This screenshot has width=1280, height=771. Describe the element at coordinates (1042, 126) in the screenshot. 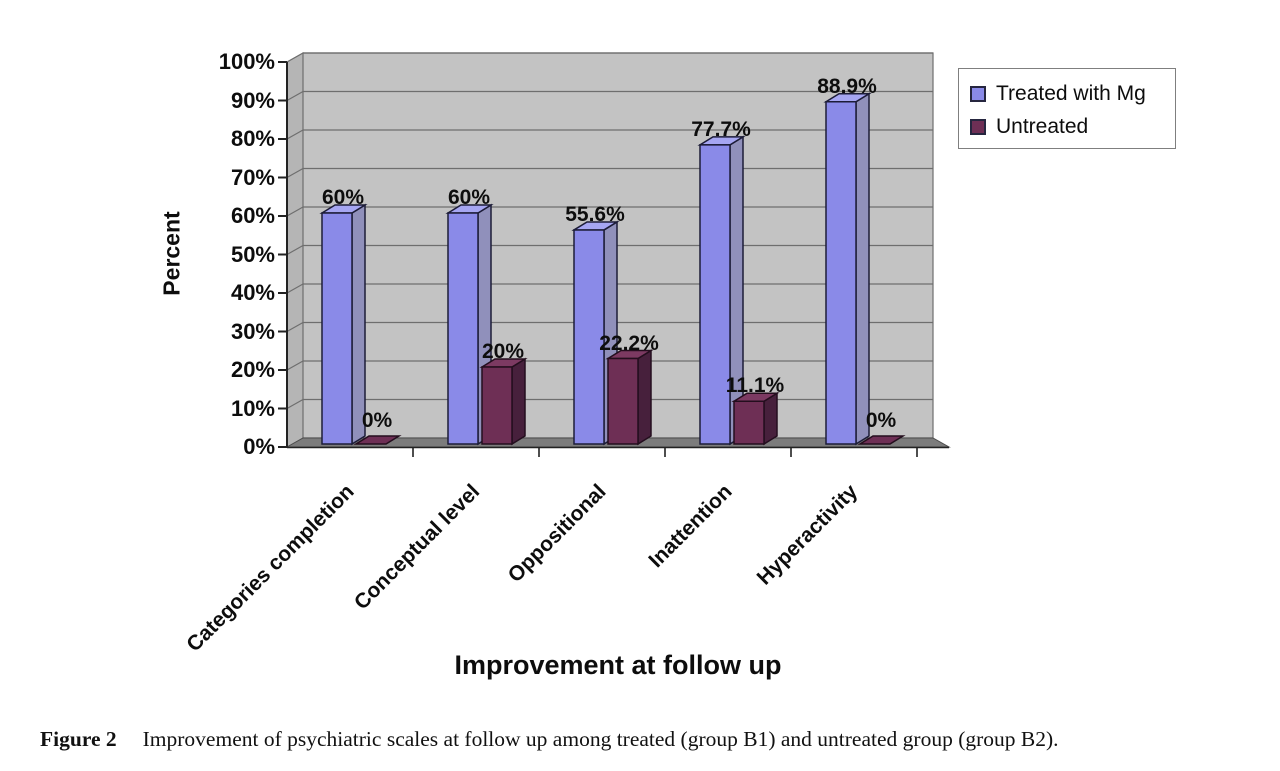

I see `legend-label-untreated: Untreated` at that location.